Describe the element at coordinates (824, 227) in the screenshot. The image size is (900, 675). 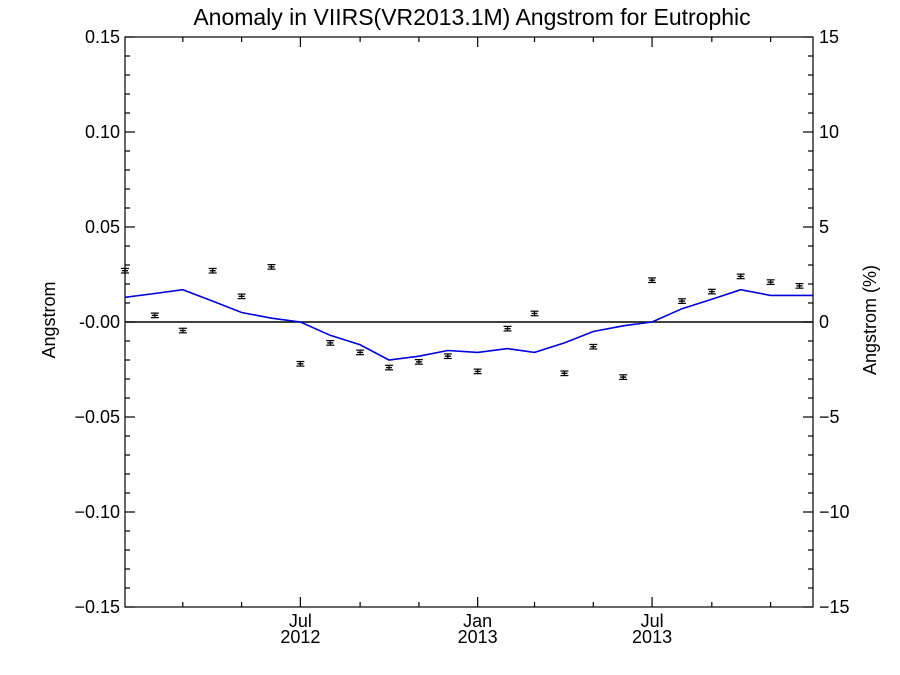
I see `y-right-tick-label: 5` at that location.